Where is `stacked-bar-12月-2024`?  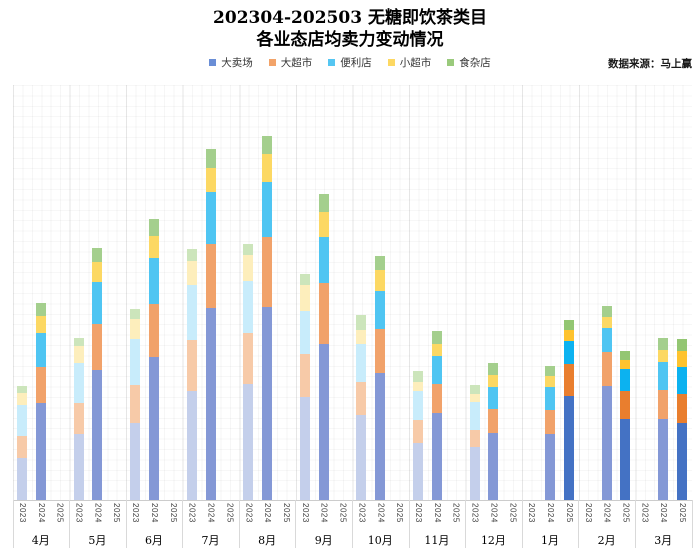
stacked-bar-12月-2024 is located at coordinates (493, 431).